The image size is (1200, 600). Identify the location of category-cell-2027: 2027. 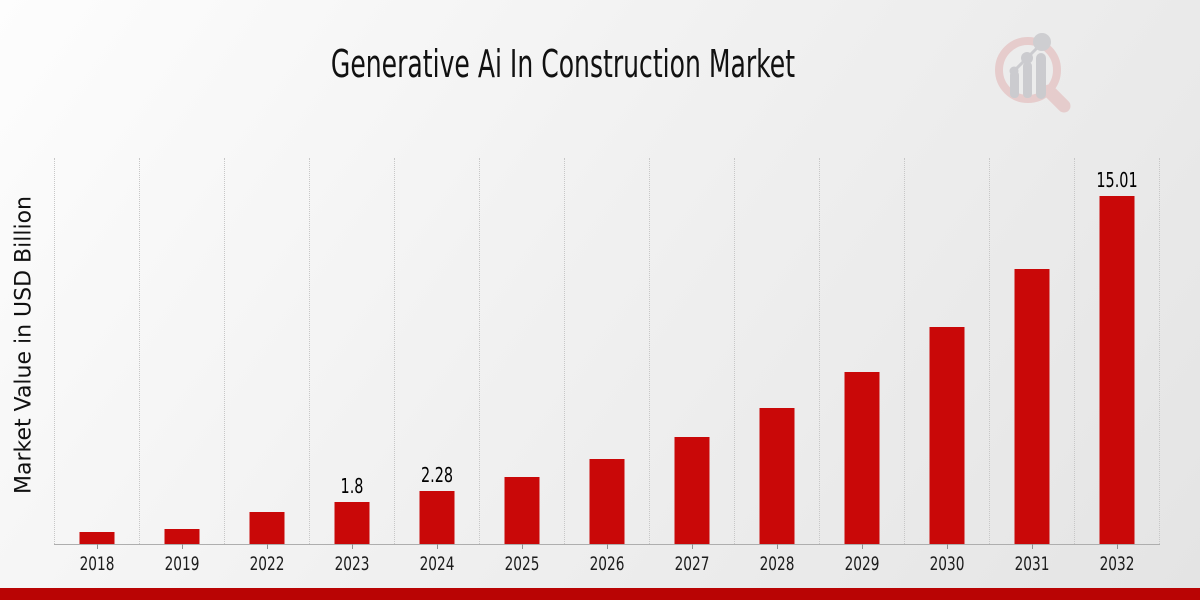
(691, 366).